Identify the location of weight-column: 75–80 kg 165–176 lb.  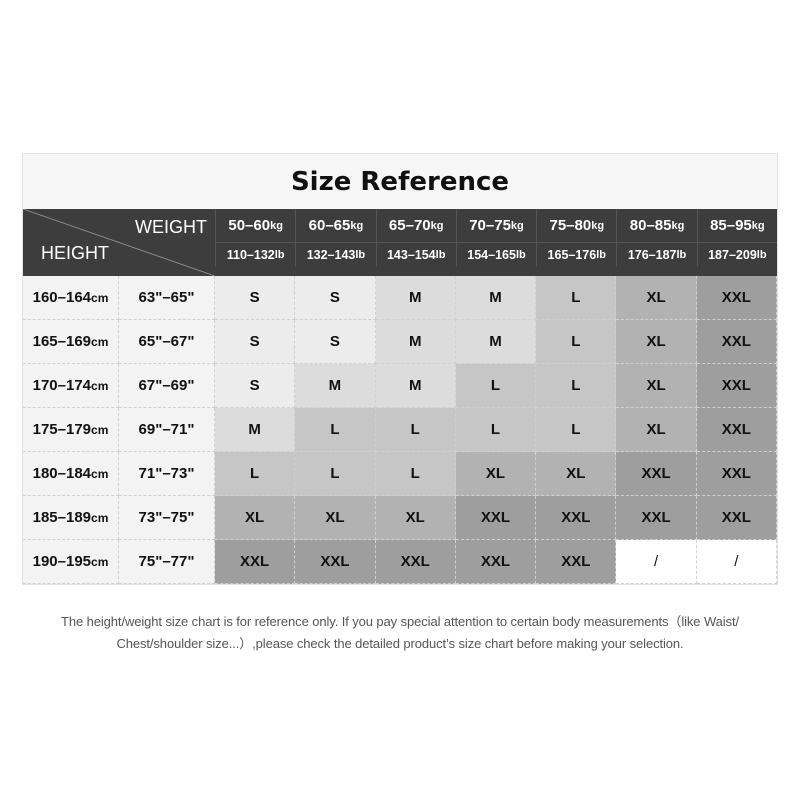
(576, 238).